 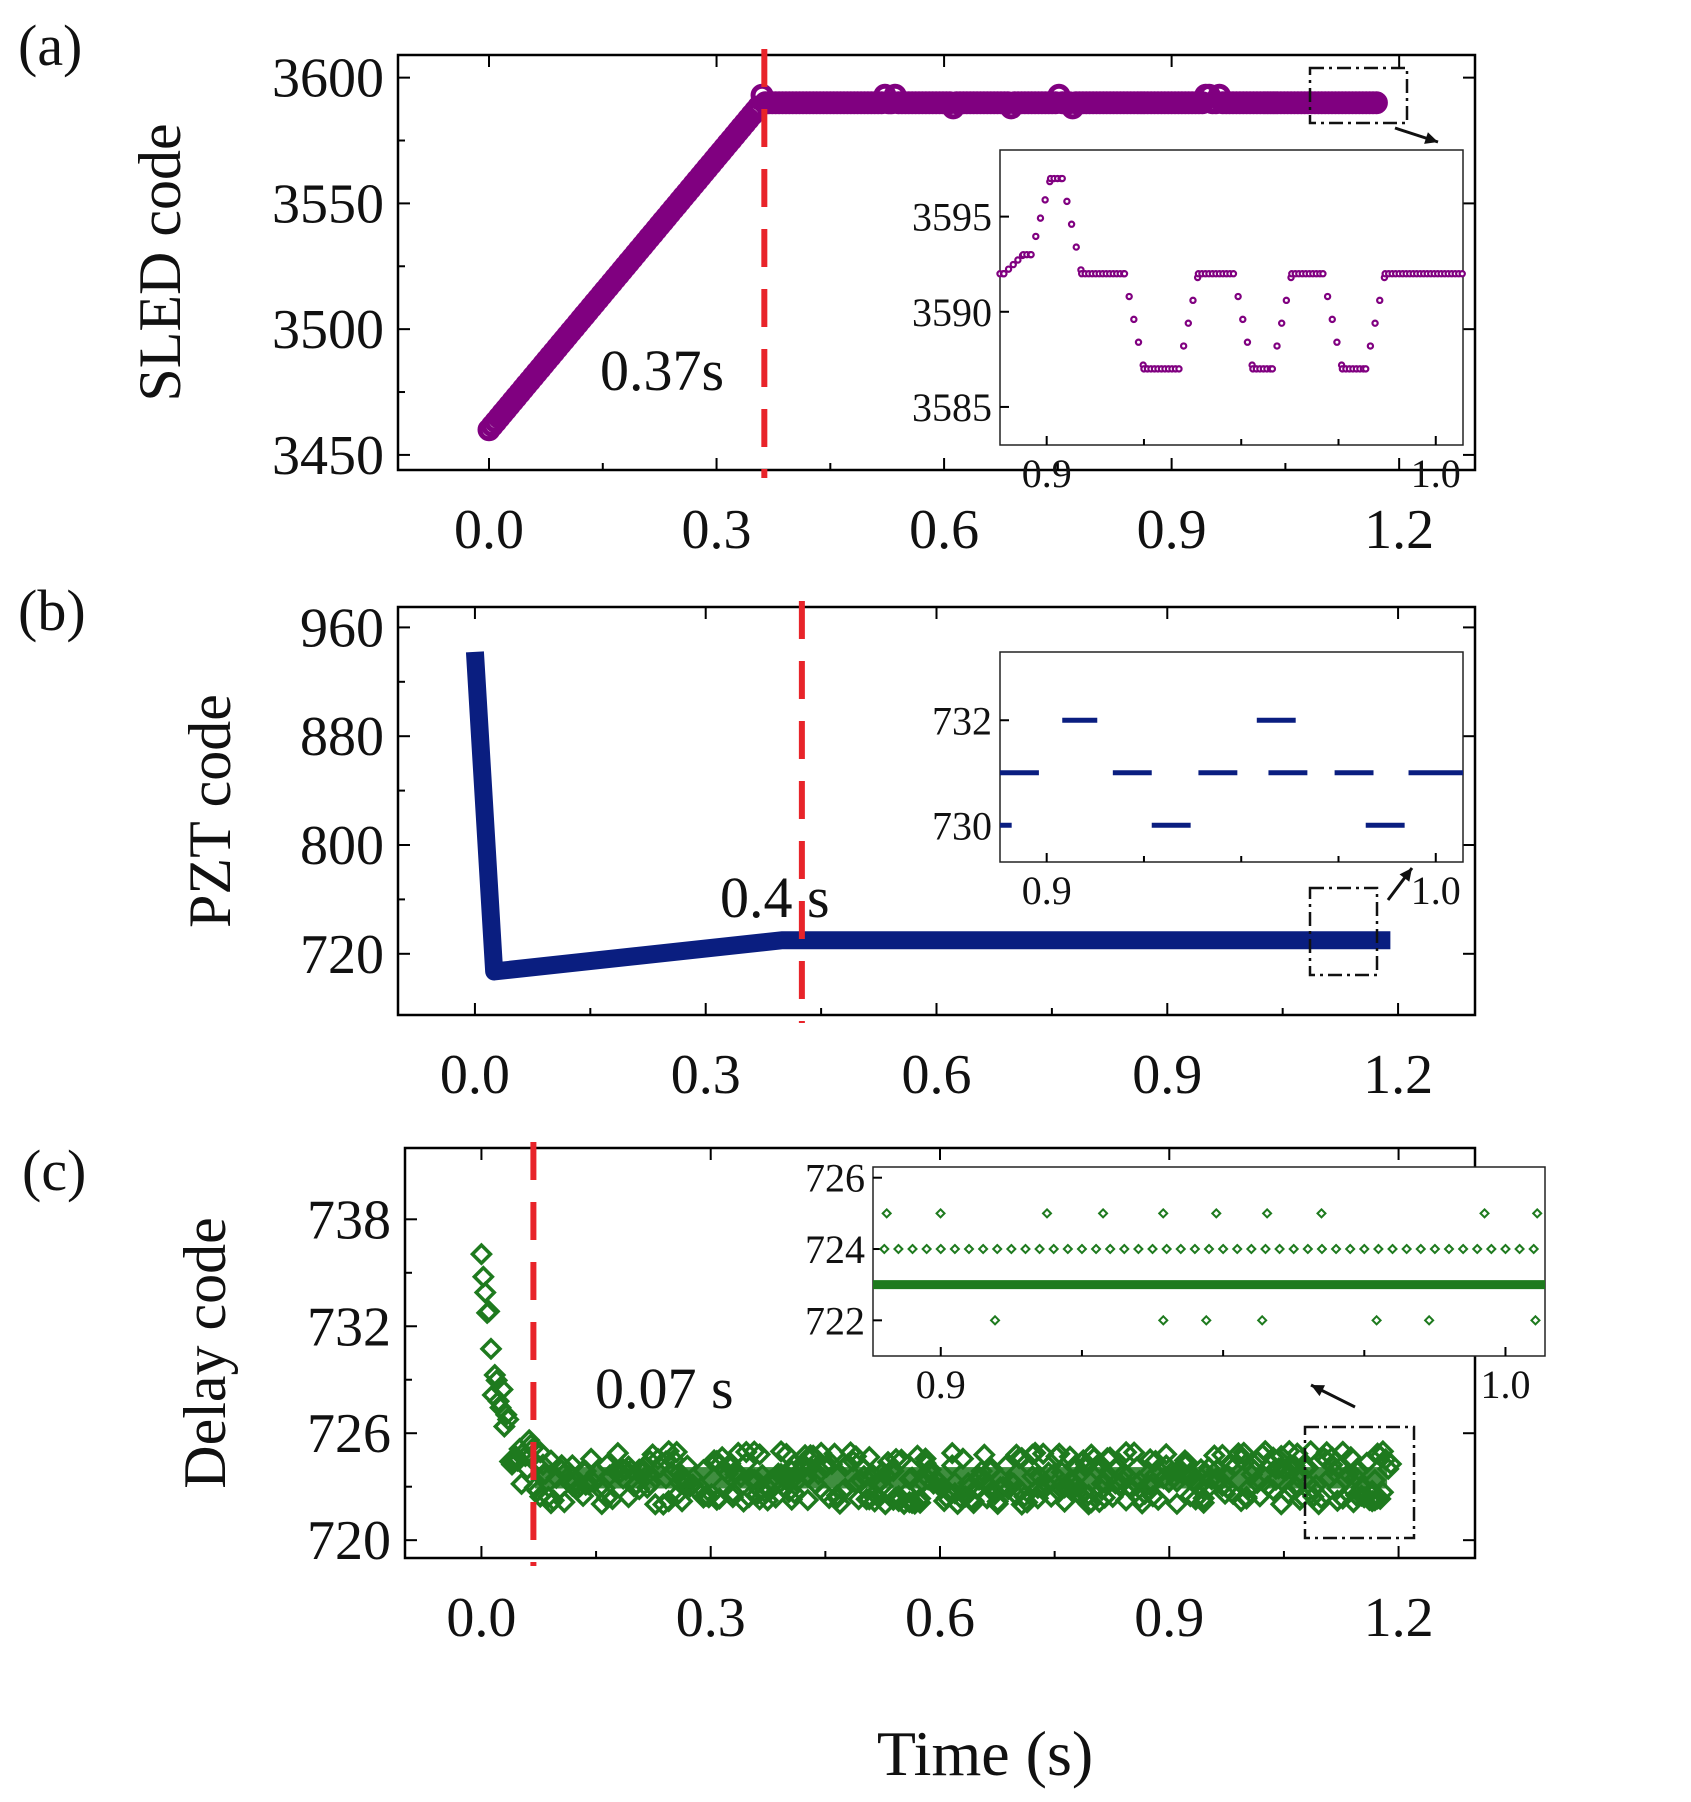 I want to click on a-x-tick-label: 0.3, so click(x=717, y=530).